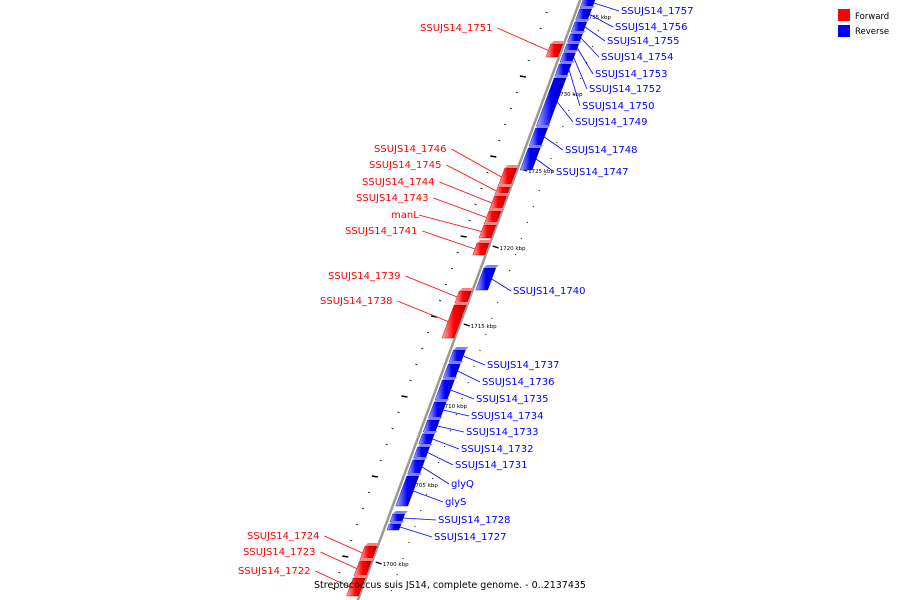 This screenshot has width=900, height=600. What do you see at coordinates (513, 249) in the screenshot?
I see `tick-label: 1720 kbp` at bounding box center [513, 249].